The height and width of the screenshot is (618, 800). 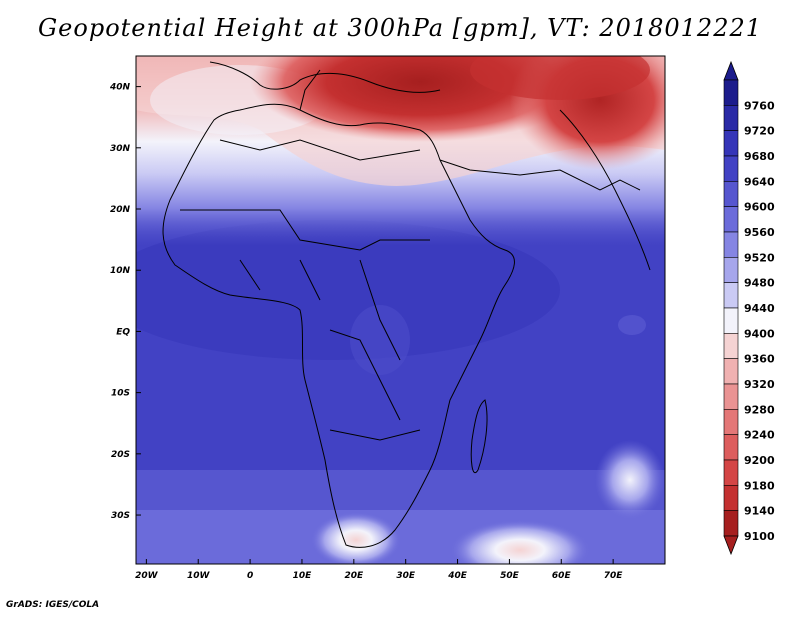 What do you see at coordinates (120, 88) in the screenshot?
I see `lat-tick-label: 40N` at bounding box center [120, 88].